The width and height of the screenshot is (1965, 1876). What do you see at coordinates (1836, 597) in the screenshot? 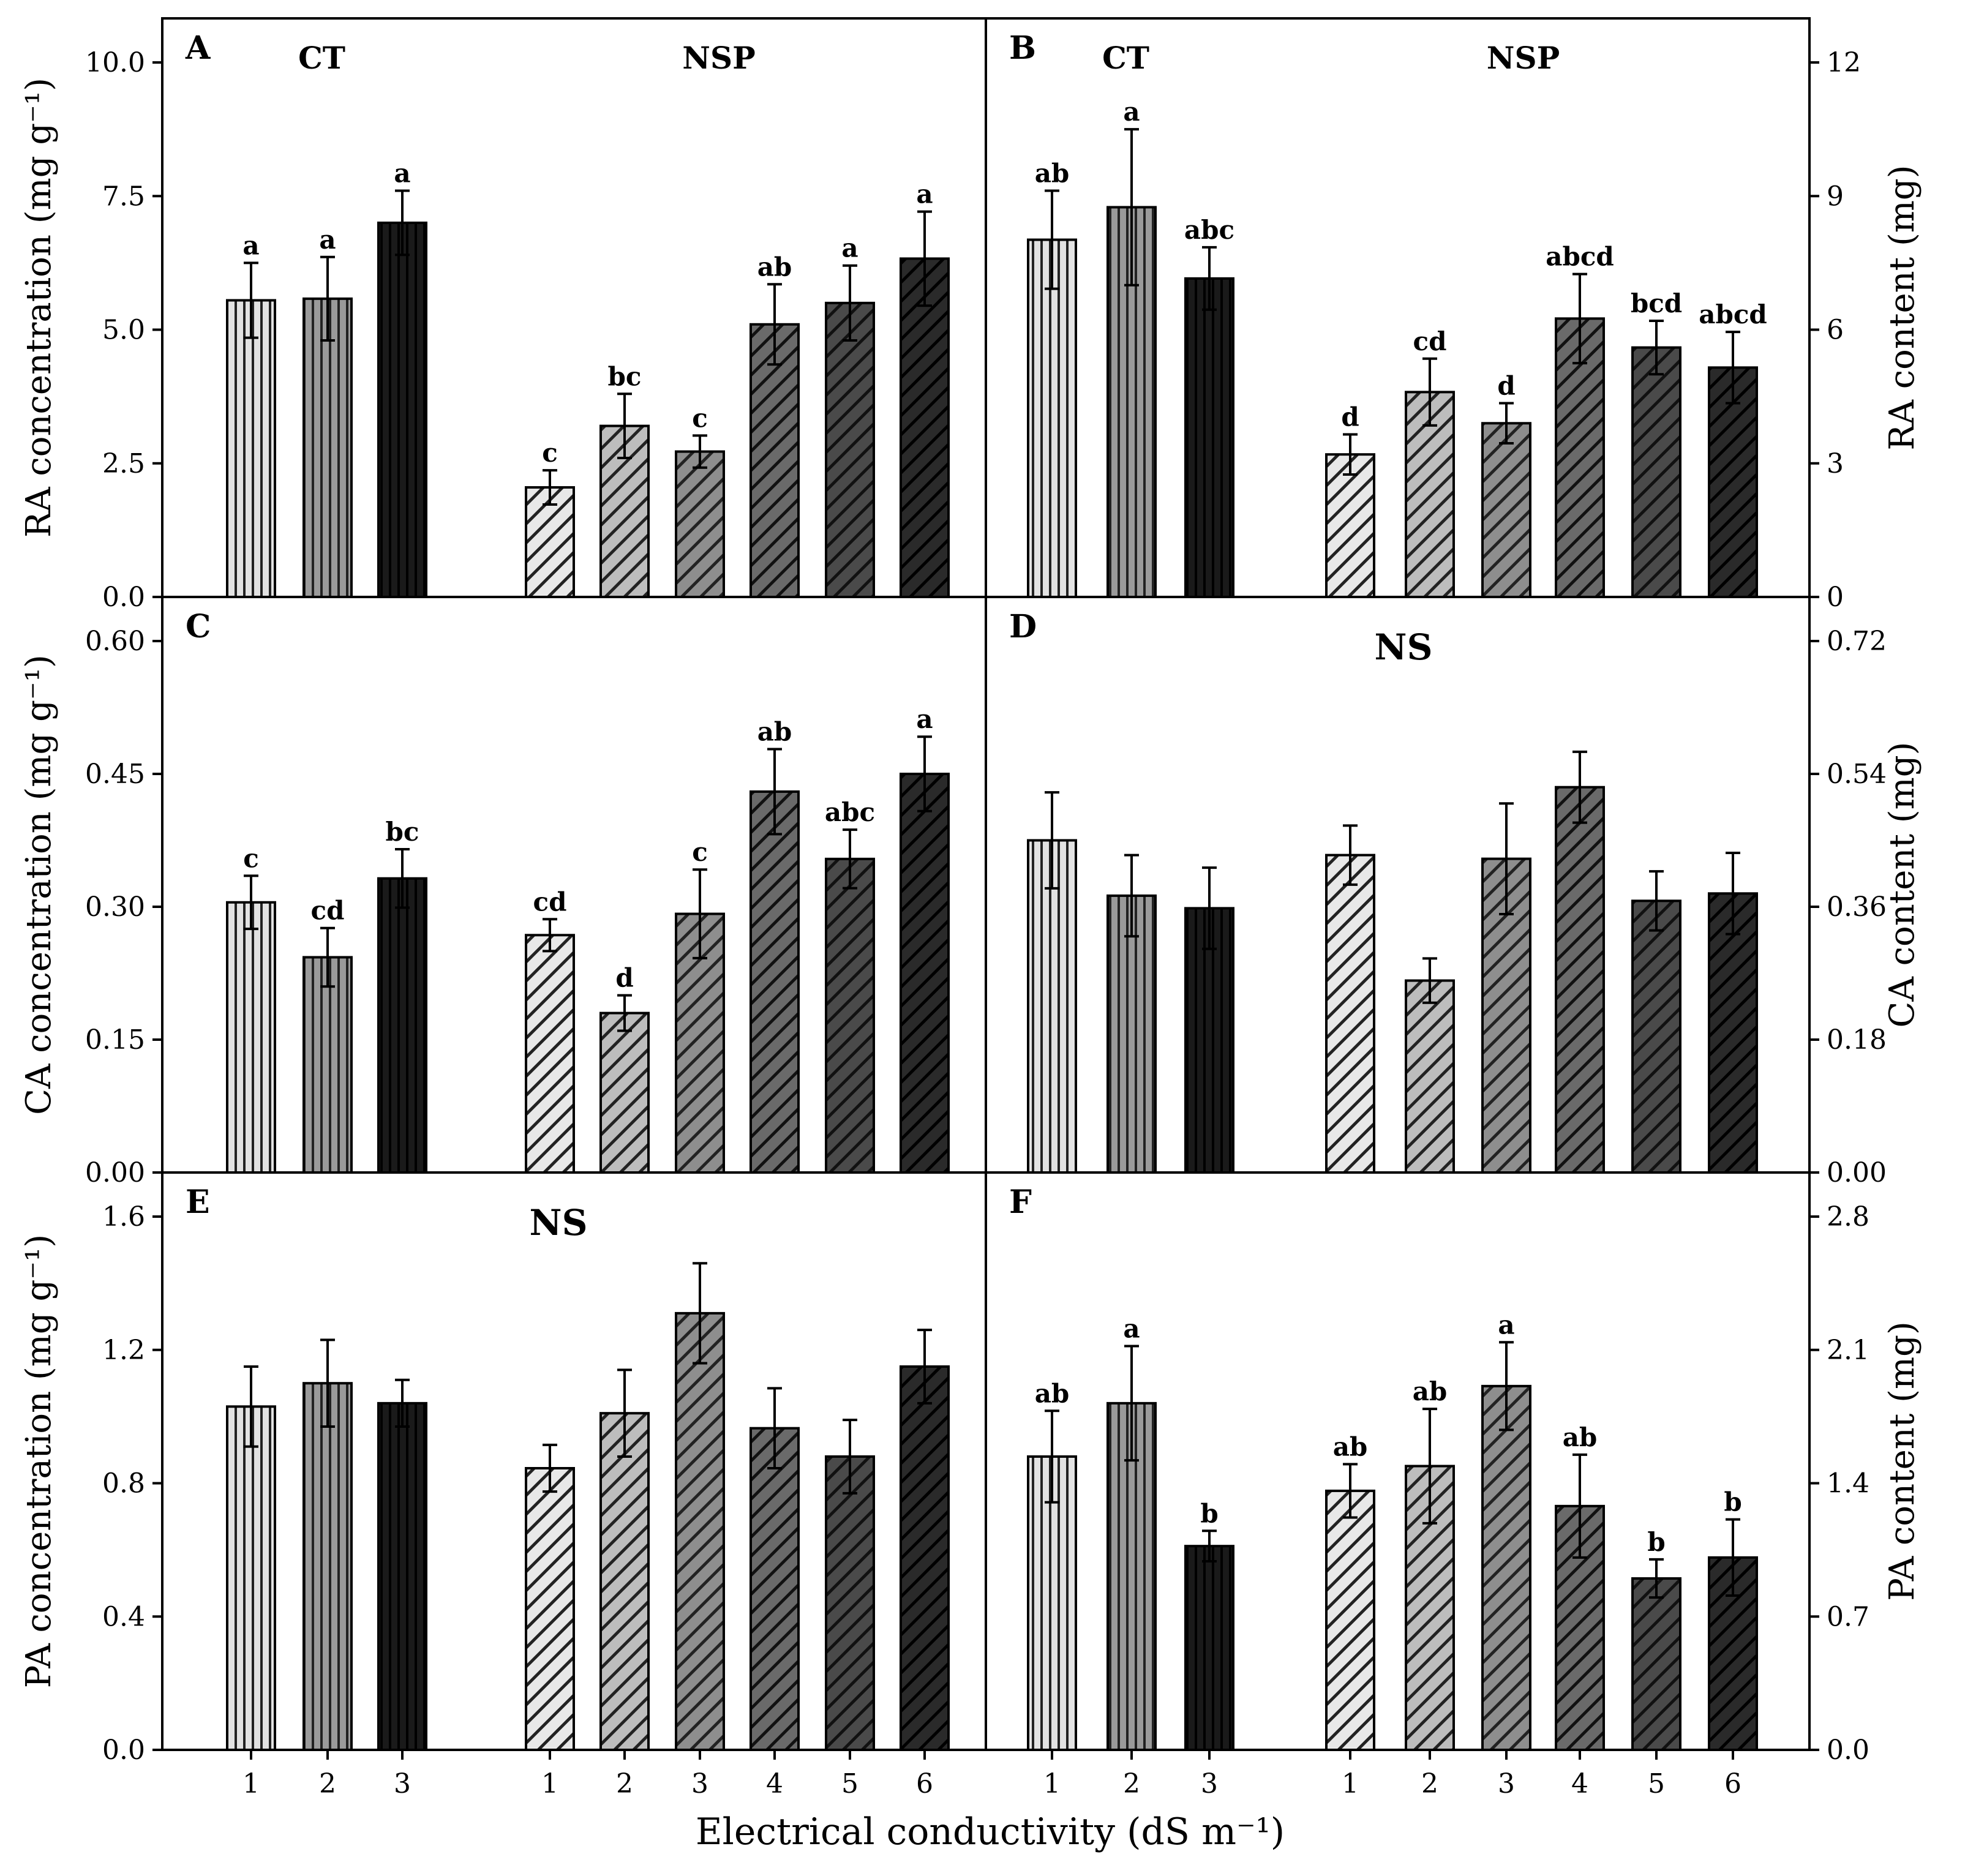
I see `panel-b-ytick-label: 0` at bounding box center [1836, 597].